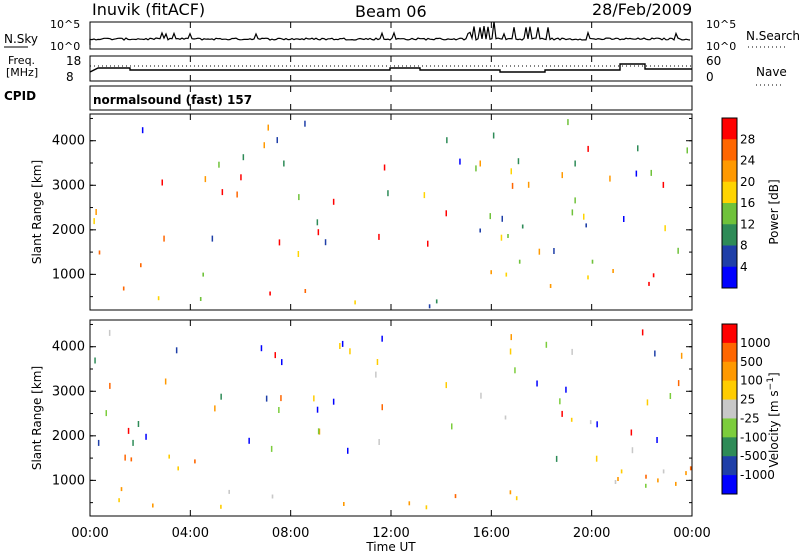  I want to click on x-axis-label: Time UT, so click(390, 547).